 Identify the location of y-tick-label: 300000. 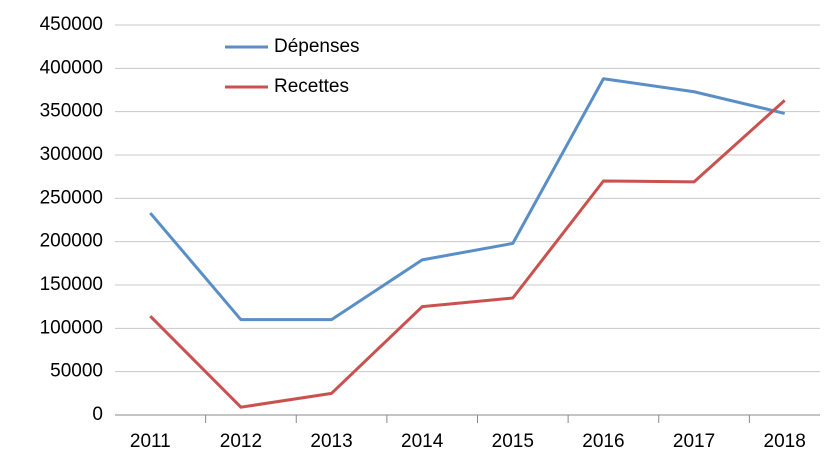
(71, 154).